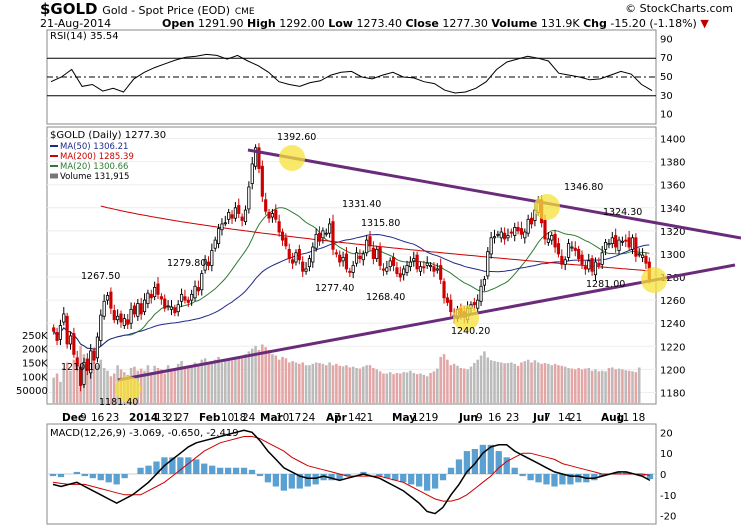  What do you see at coordinates (672, 370) in the screenshot?
I see `price-tick-label: 1200` at bounding box center [672, 370].